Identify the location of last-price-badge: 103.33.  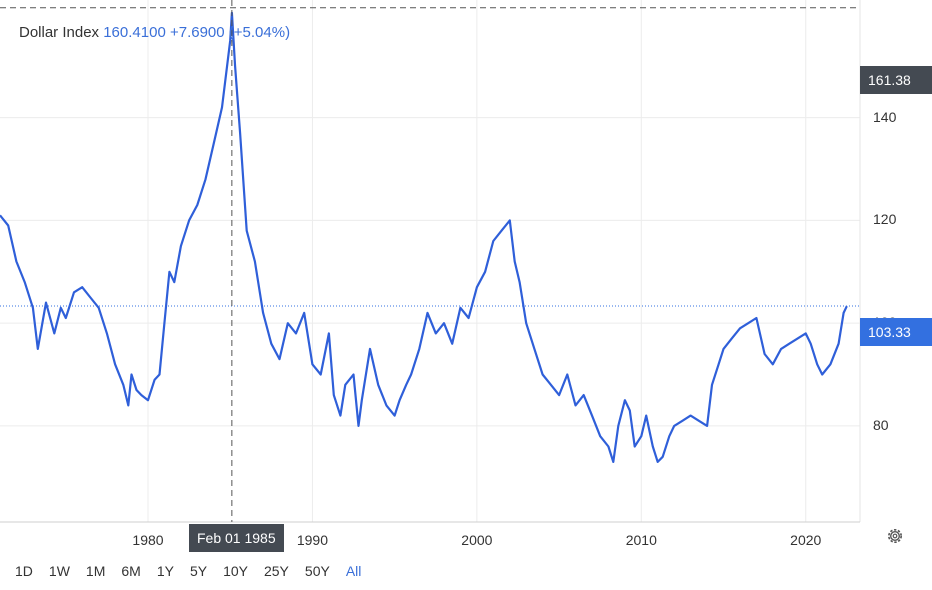
(896, 332).